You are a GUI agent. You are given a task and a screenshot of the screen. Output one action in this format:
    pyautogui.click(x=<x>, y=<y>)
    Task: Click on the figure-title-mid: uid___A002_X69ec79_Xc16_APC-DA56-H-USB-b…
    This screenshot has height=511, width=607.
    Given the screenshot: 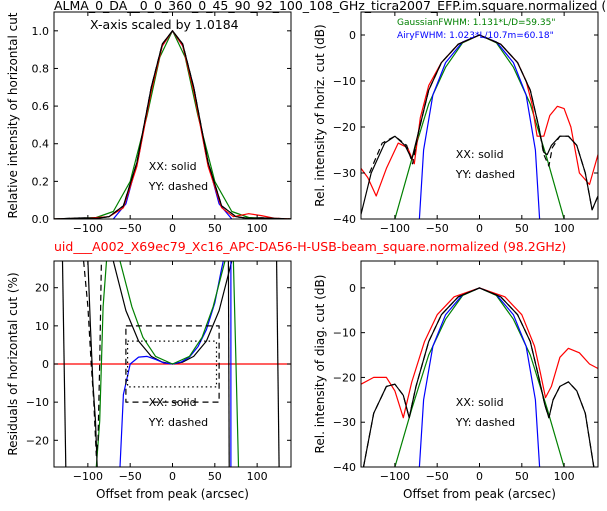 What is the action you would take?
    pyautogui.click(x=310, y=246)
    